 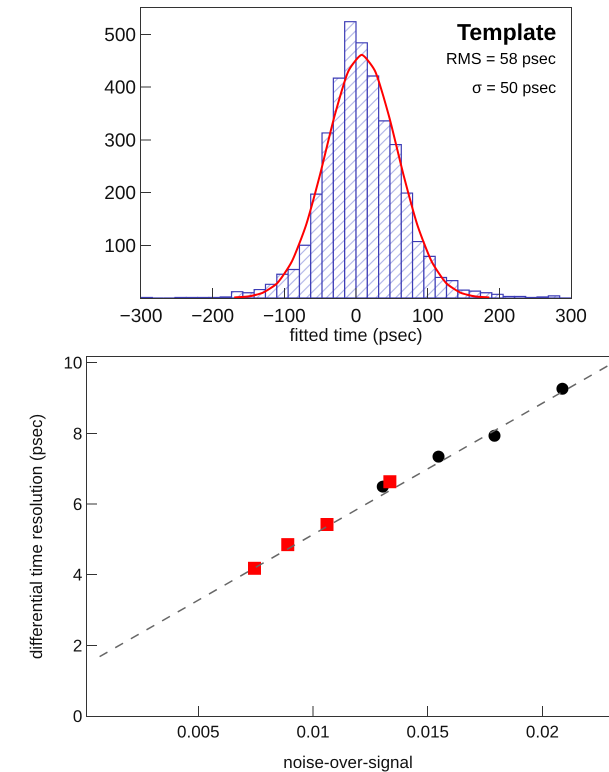 I want to click on annotation: RMS = 58 psec, so click(x=501, y=59).